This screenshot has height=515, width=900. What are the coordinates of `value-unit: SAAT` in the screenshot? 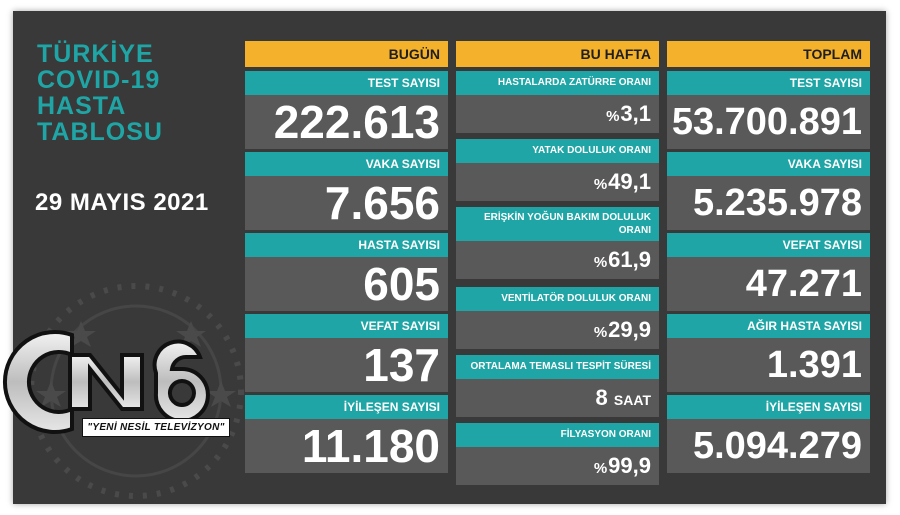 It's located at (632, 400).